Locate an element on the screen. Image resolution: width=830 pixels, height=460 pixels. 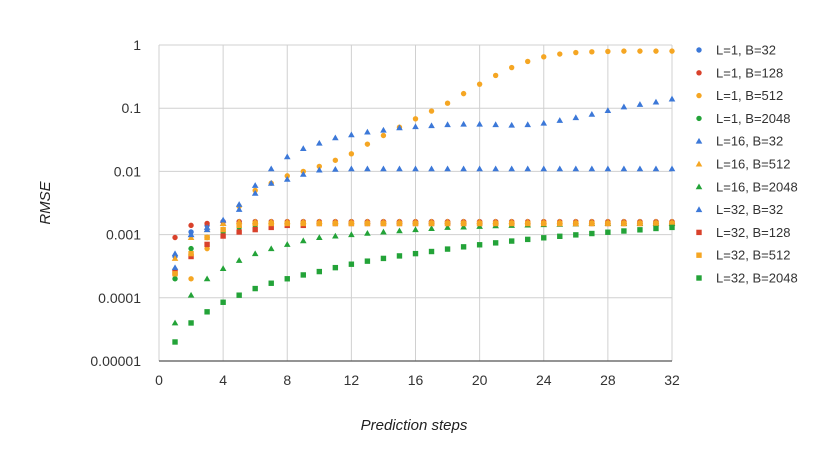
legend-item: L=1, B=128 is located at coordinates (739, 72).